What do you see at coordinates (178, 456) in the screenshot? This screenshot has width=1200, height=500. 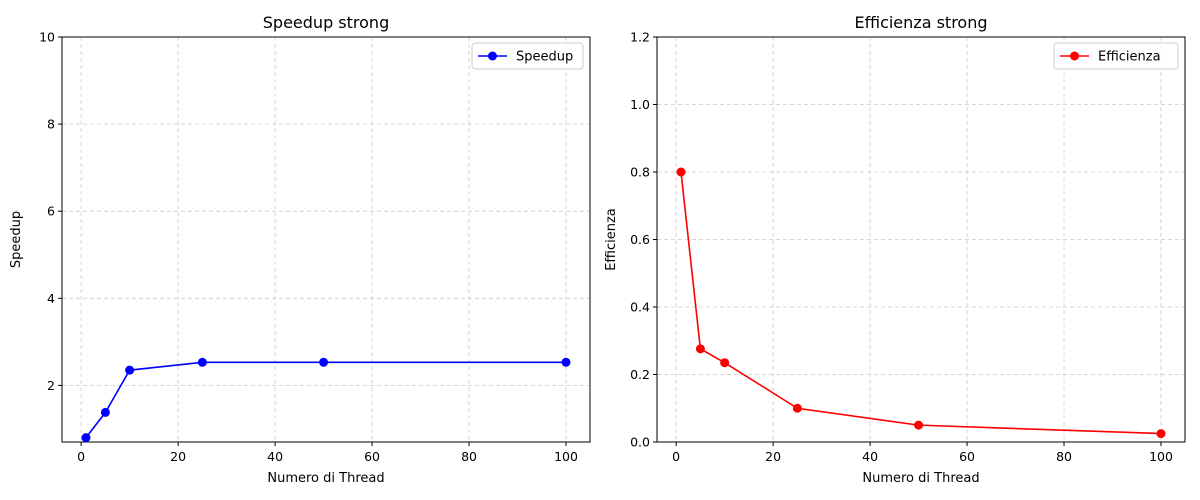 I see `speedup-x-tick-label: 20` at bounding box center [178, 456].